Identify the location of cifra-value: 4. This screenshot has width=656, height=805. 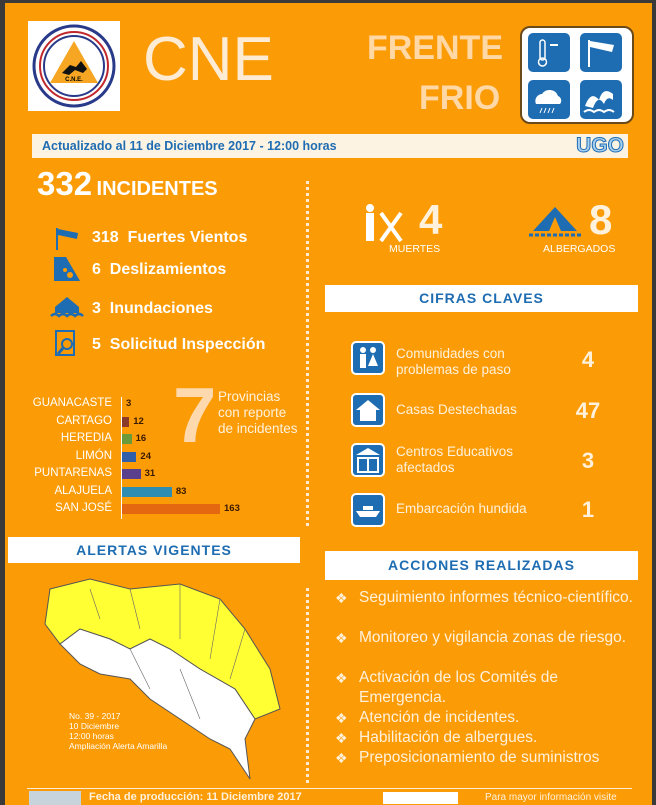
(588, 359).